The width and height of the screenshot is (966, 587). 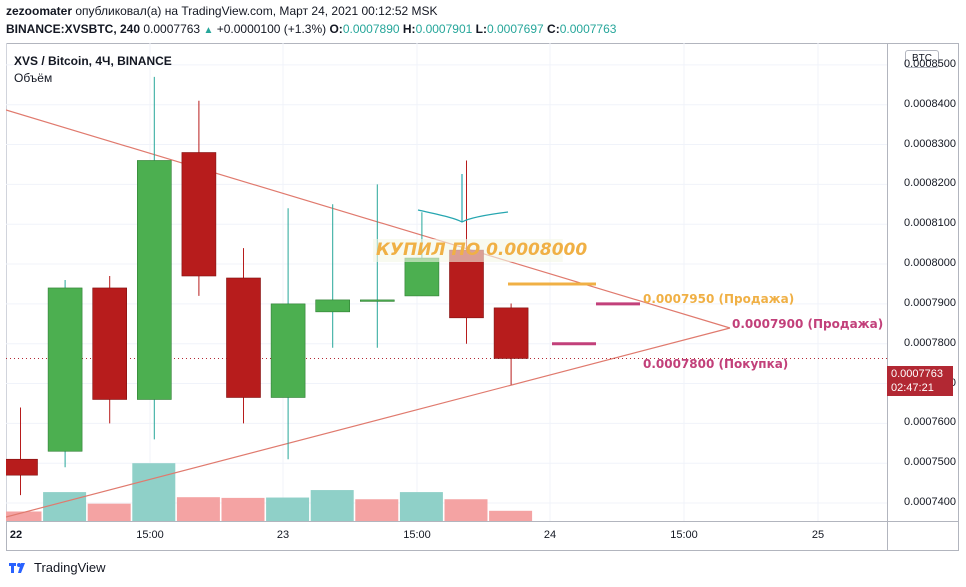 What do you see at coordinates (930, 462) in the screenshot?
I see `price-tick: 0.0007500` at bounding box center [930, 462].